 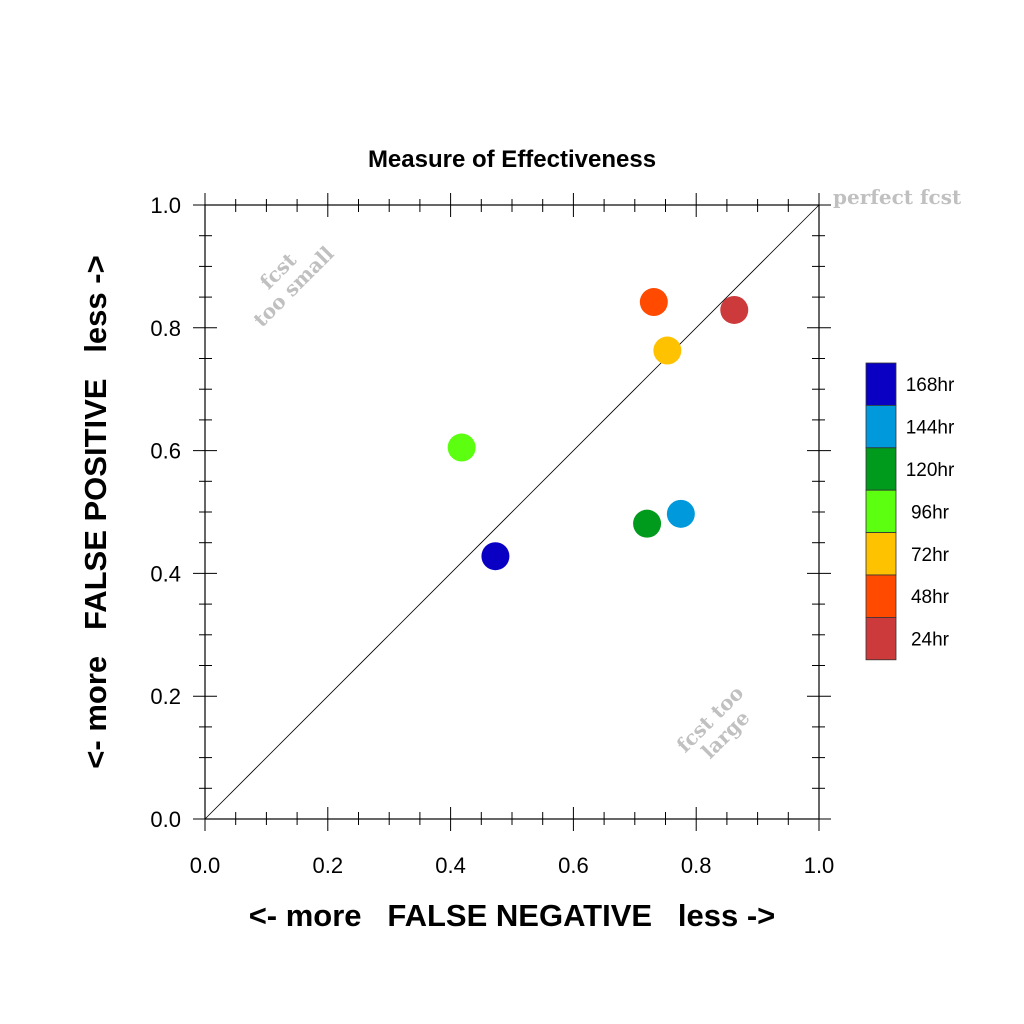 What do you see at coordinates (450, 865) in the screenshot?
I see `x-tick-label: 0.4` at bounding box center [450, 865].